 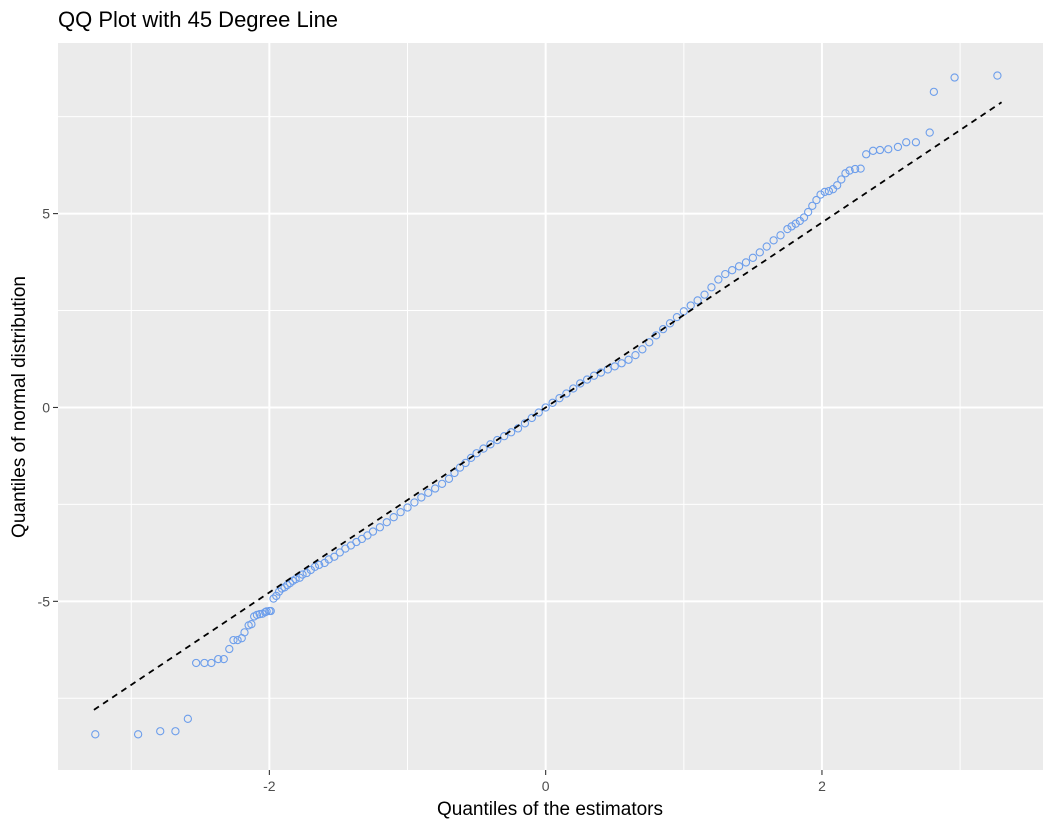 I want to click on y-tick-label: 5, so click(x=46, y=214).